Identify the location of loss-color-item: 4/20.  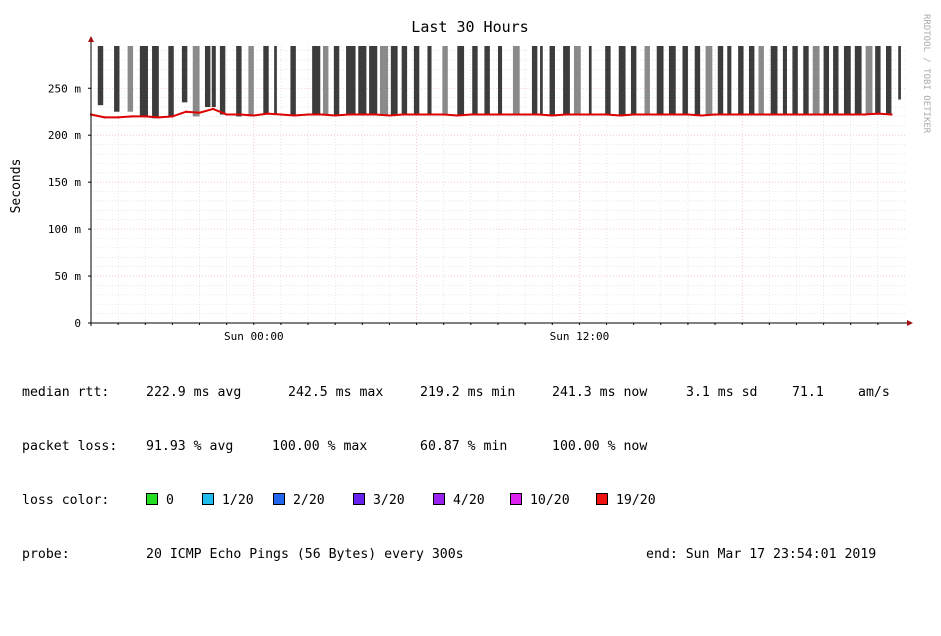
(459, 501).